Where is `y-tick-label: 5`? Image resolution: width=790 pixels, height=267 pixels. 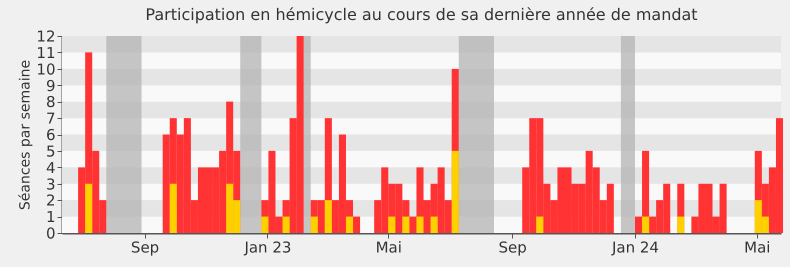 y-tick-label: 5 is located at coordinates (51, 151).